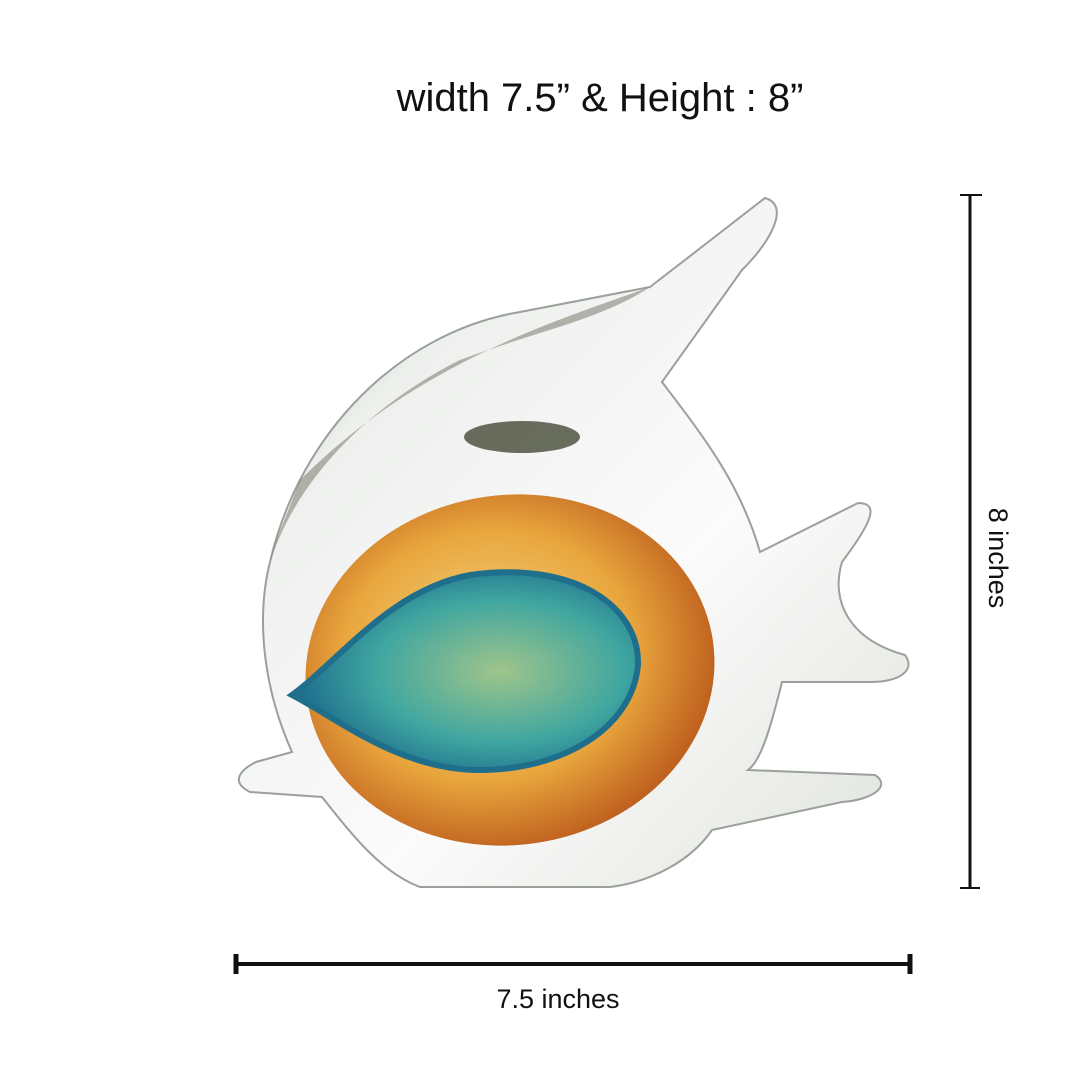  I want to click on height-dimension, so click(971, 541).